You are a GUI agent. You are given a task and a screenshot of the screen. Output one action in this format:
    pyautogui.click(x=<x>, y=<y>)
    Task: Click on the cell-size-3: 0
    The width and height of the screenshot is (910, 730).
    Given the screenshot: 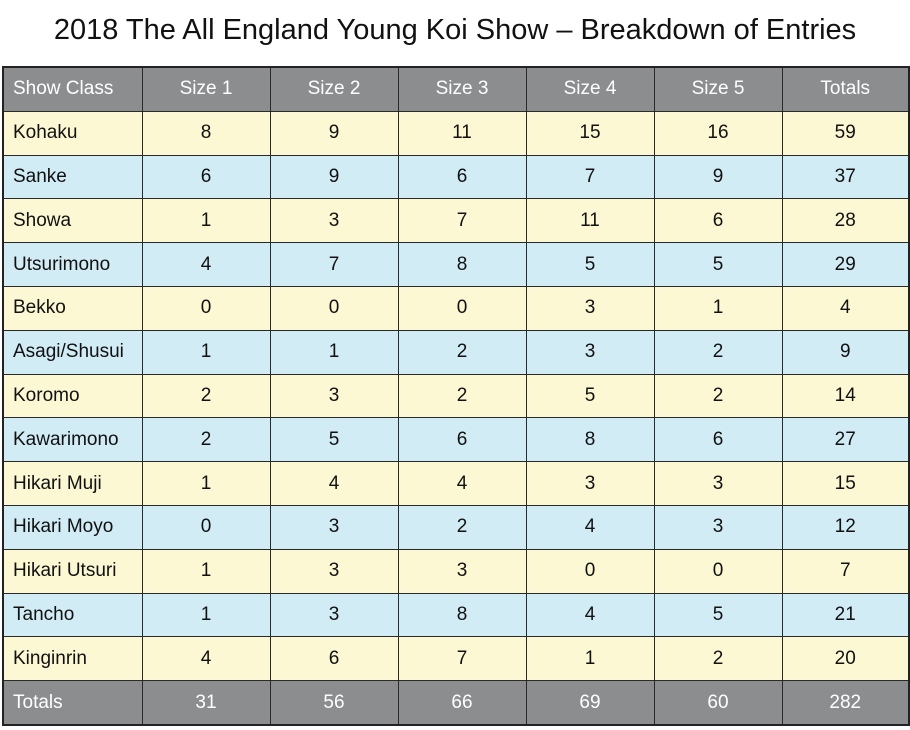 What is the action you would take?
    pyautogui.click(x=462, y=308)
    